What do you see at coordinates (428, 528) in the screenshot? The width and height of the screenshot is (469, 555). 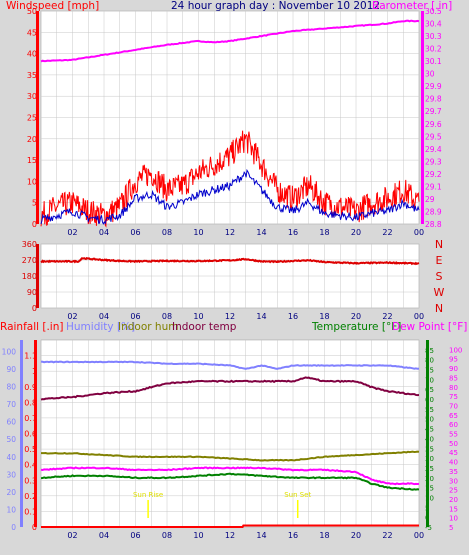 I see `temperature-tick-label: -5` at bounding box center [428, 528].